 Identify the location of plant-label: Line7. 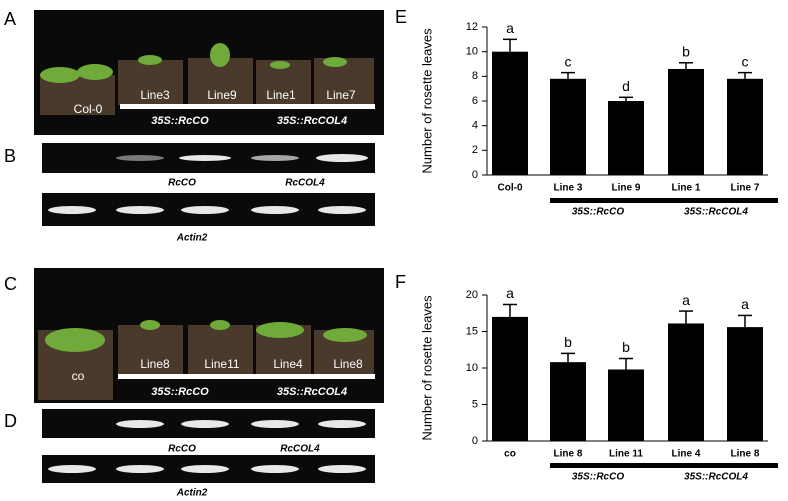
(341, 95).